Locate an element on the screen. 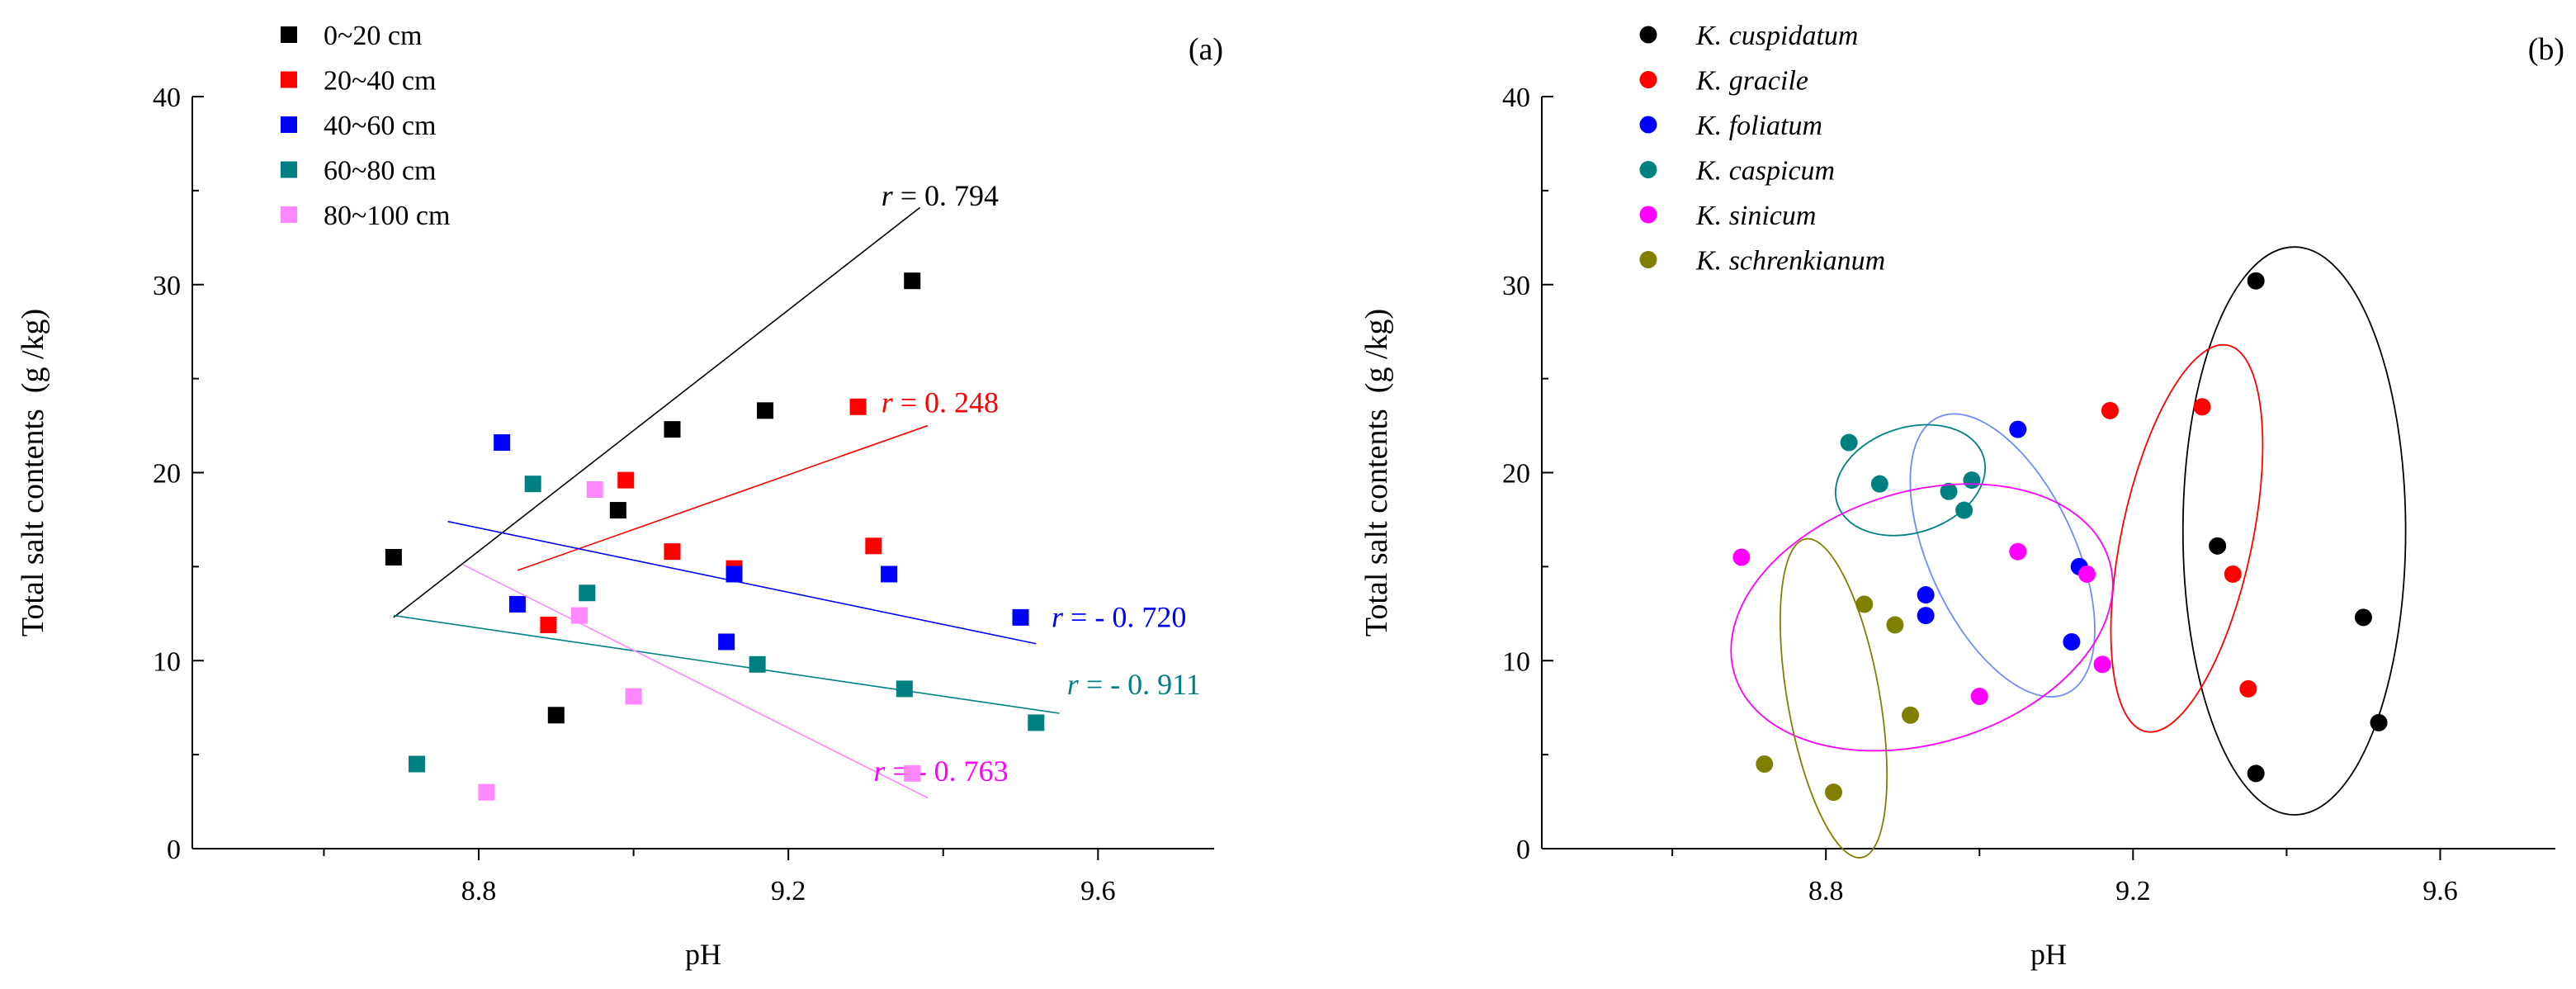 This screenshot has height=989, width=2576. legend-species: schrenkianum is located at coordinates (1807, 261).